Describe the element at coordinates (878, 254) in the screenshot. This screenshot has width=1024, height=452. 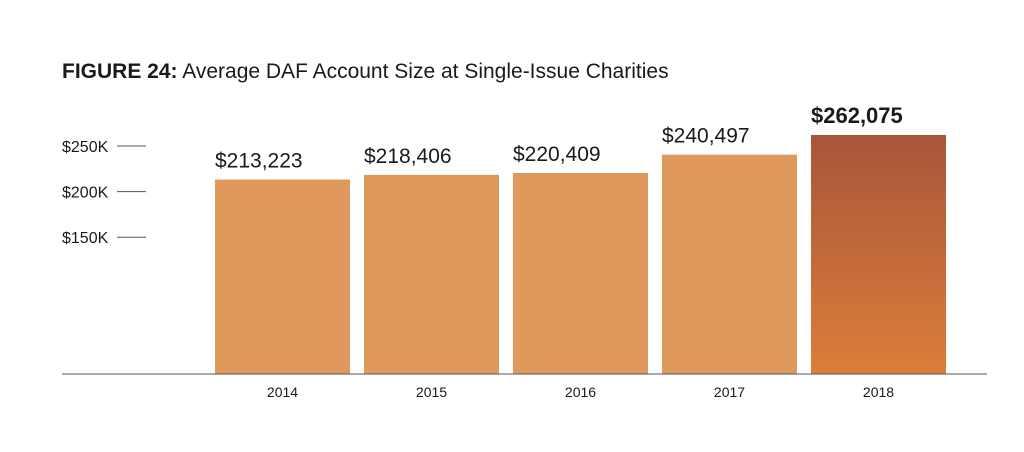
I see `bar-2018` at that location.